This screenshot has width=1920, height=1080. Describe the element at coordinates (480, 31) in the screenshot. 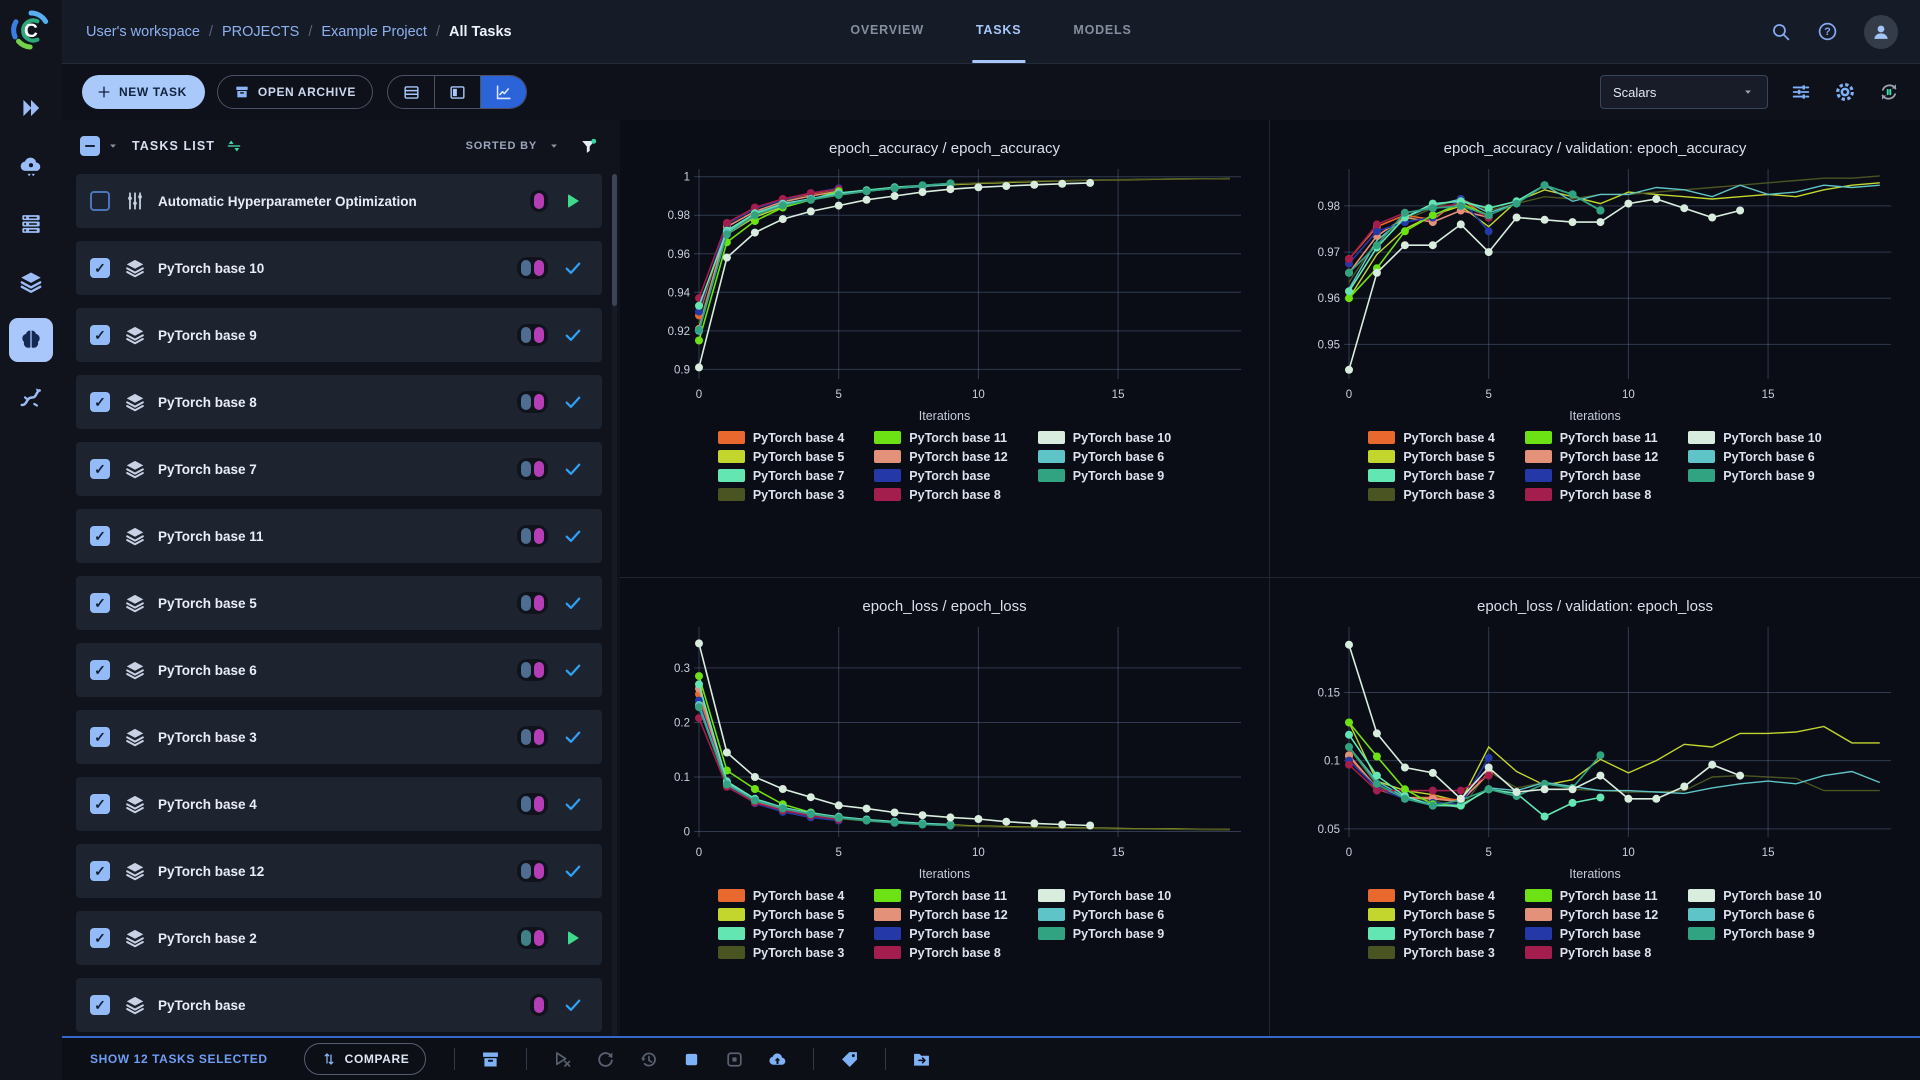

I see `breadcrumb-item: All Tasks` at that location.